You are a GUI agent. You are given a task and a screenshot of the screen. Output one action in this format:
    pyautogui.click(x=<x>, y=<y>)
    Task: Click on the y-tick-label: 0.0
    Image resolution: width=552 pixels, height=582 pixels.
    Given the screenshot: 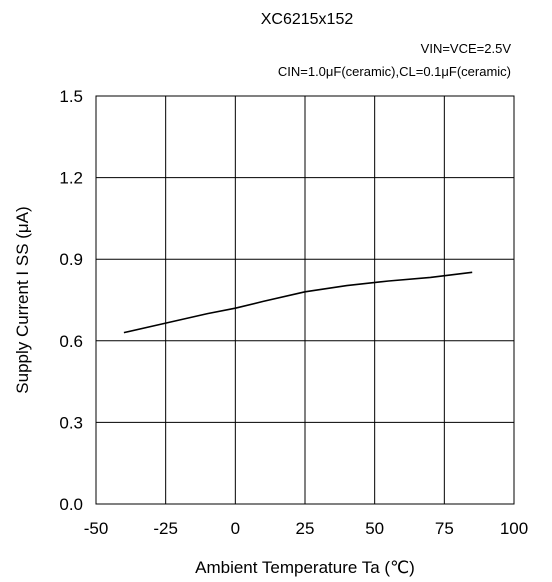 What is the action you would take?
    pyautogui.click(x=71, y=504)
    